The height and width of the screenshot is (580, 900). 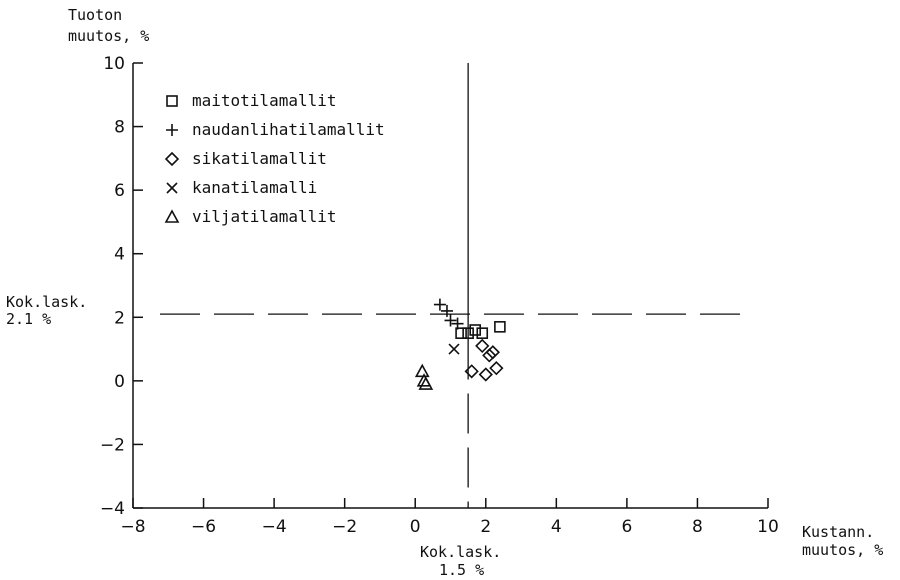 I want to click on x-axis-title-line-2: muutos, %, so click(x=842, y=550).